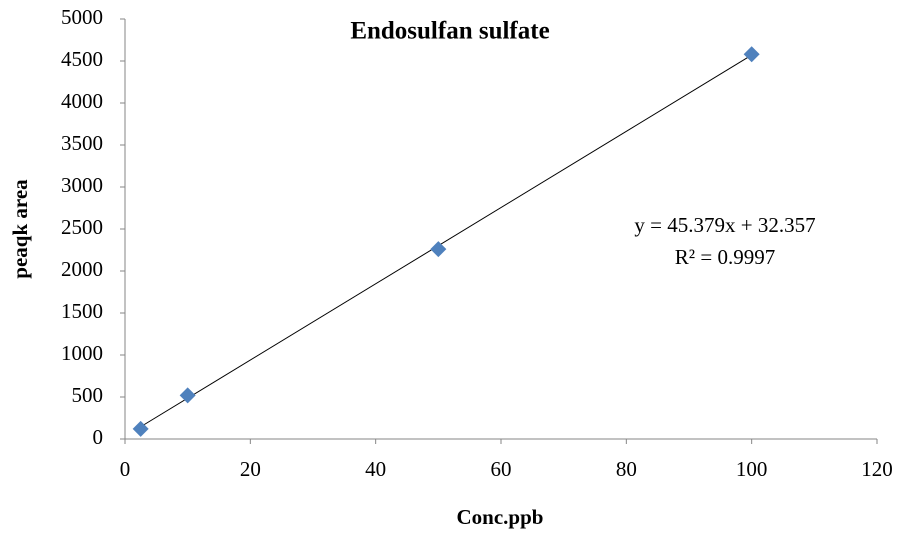 Image resolution: width=904 pixels, height=537 pixels. What do you see at coordinates (82, 185) in the screenshot?
I see `y-tick-label: 3000` at bounding box center [82, 185].